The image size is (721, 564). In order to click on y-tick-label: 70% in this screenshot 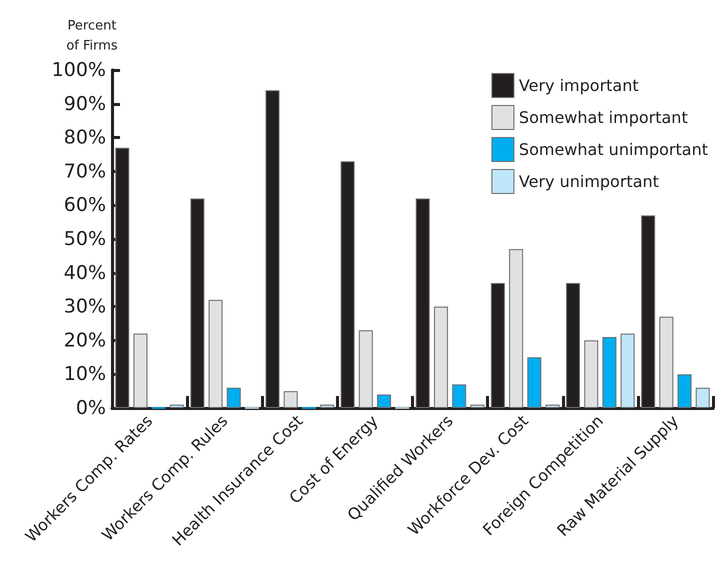, I will do `click(85, 171)`.